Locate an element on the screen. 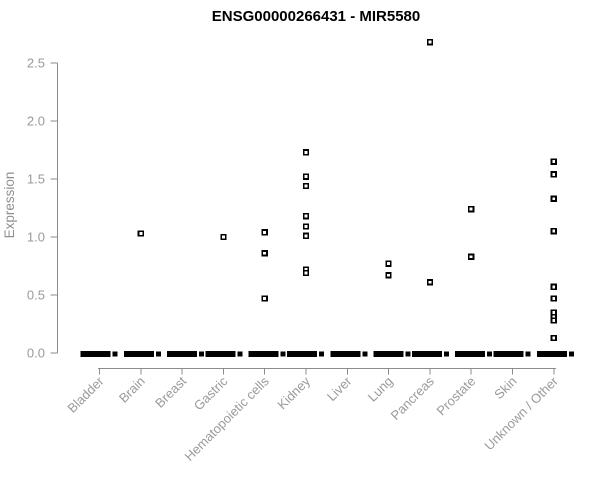  x-tick-label: Breast is located at coordinates (170, 391).